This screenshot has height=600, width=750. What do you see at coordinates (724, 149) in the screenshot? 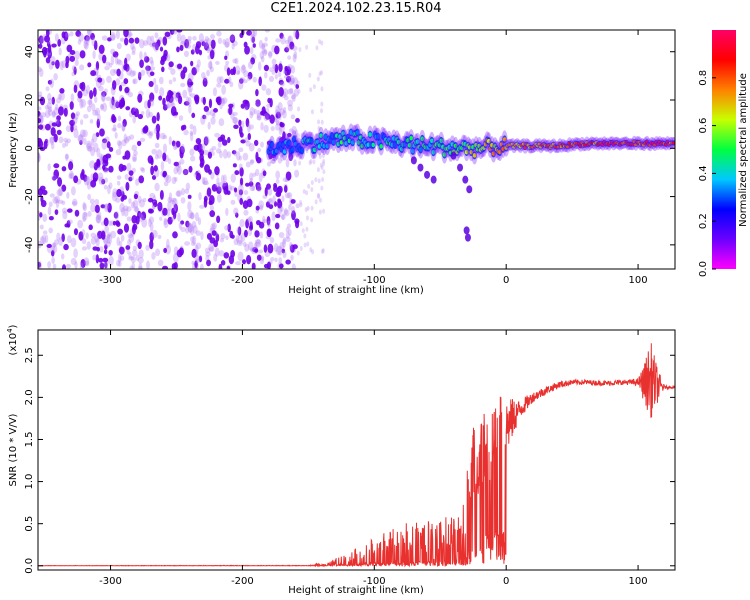
I see `colorbar-fill` at bounding box center [724, 149].